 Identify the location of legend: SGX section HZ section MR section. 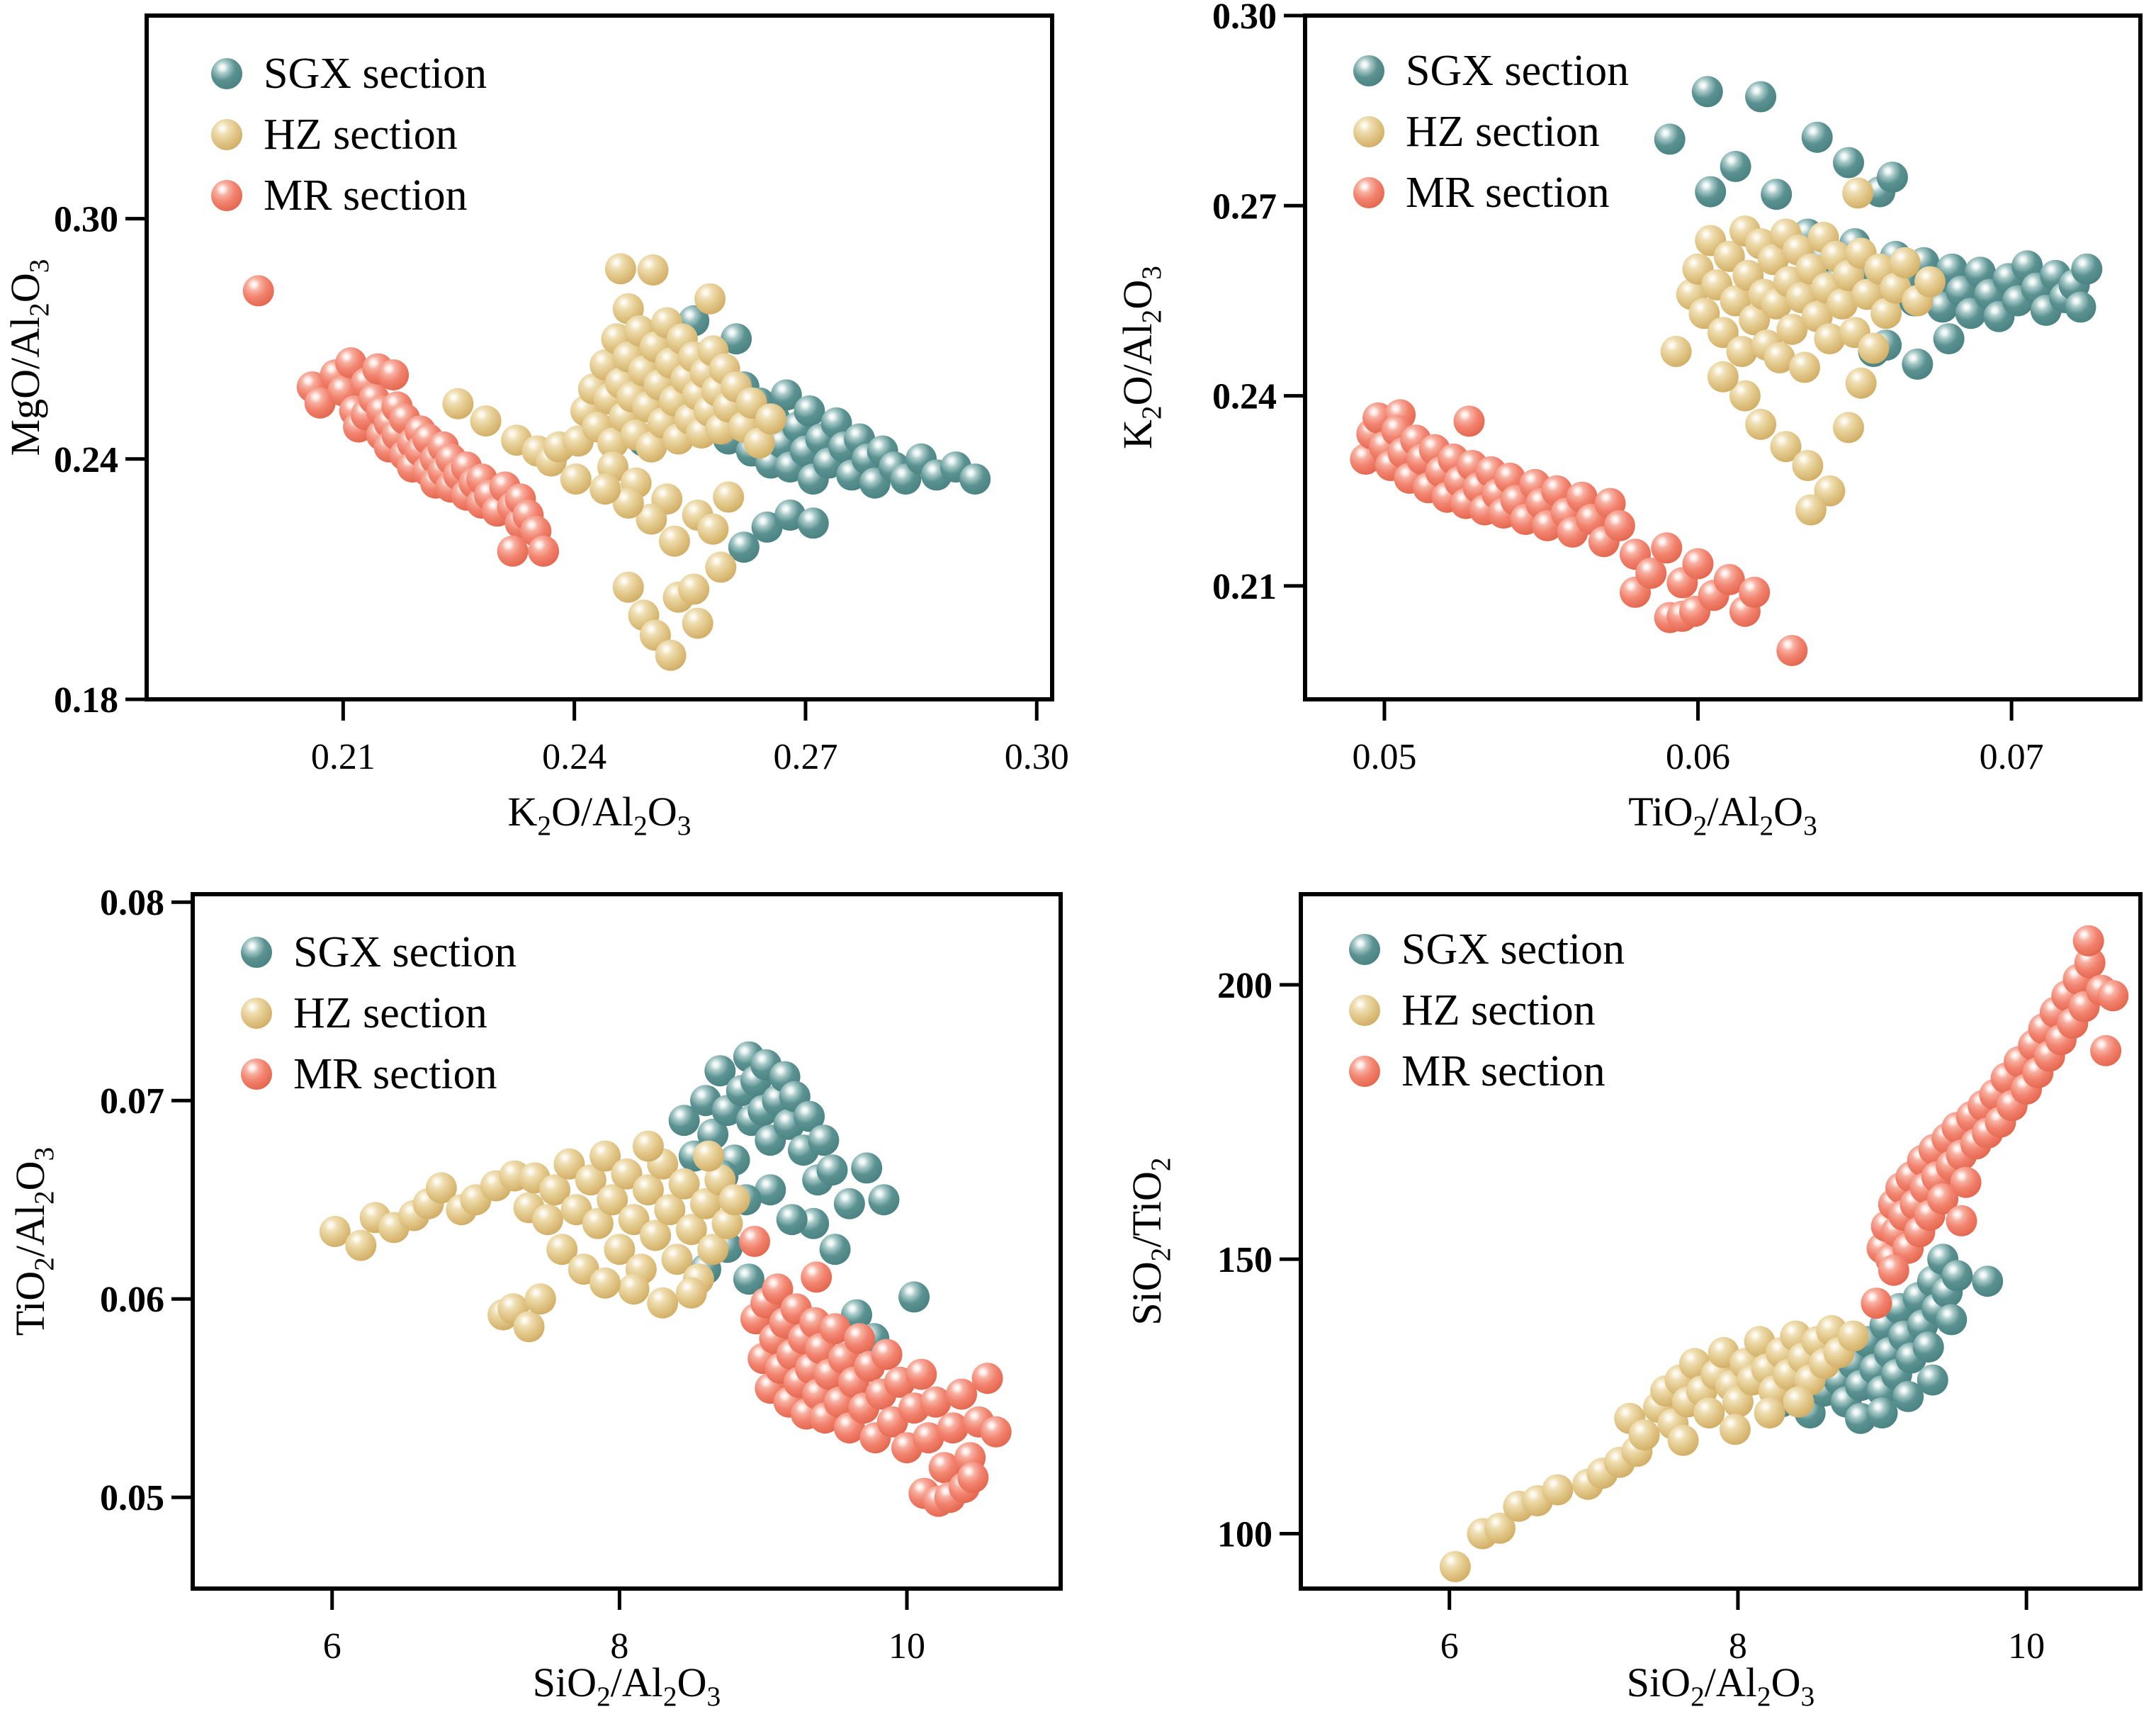
(1491, 132).